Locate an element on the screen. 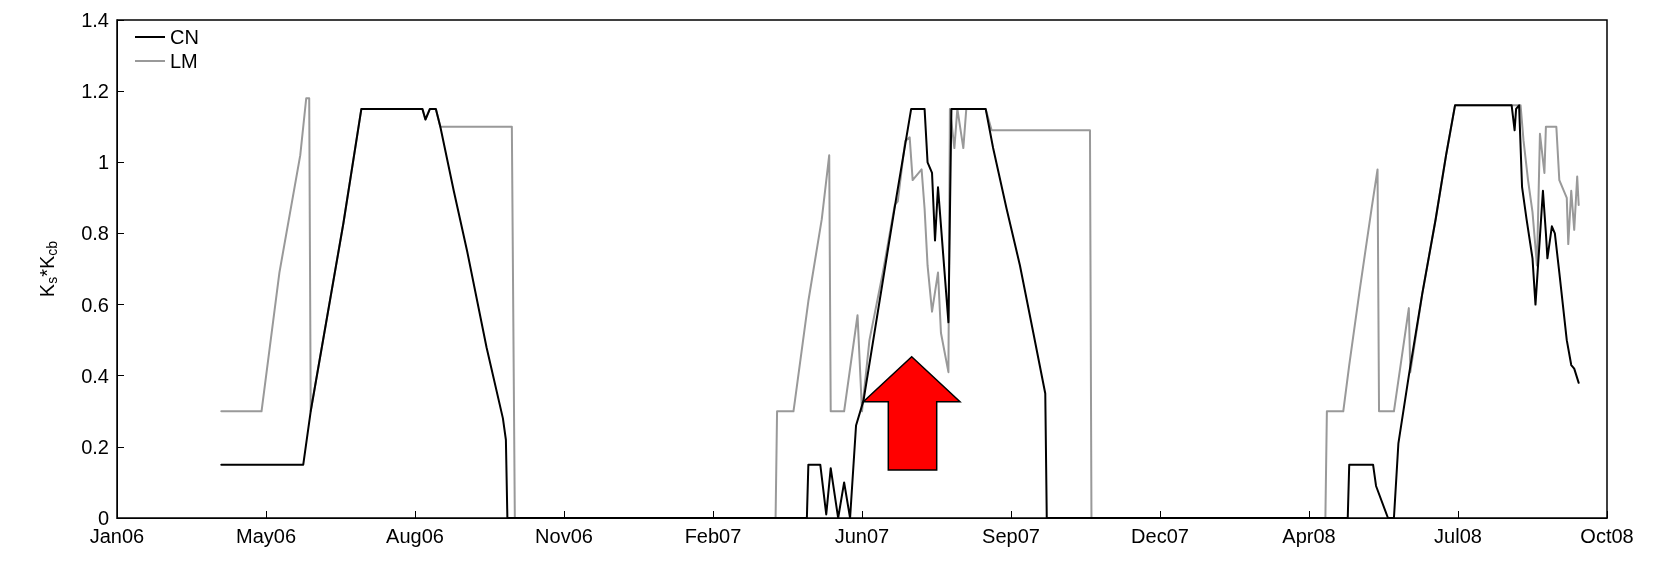  legend-label: LM is located at coordinates (184, 61).